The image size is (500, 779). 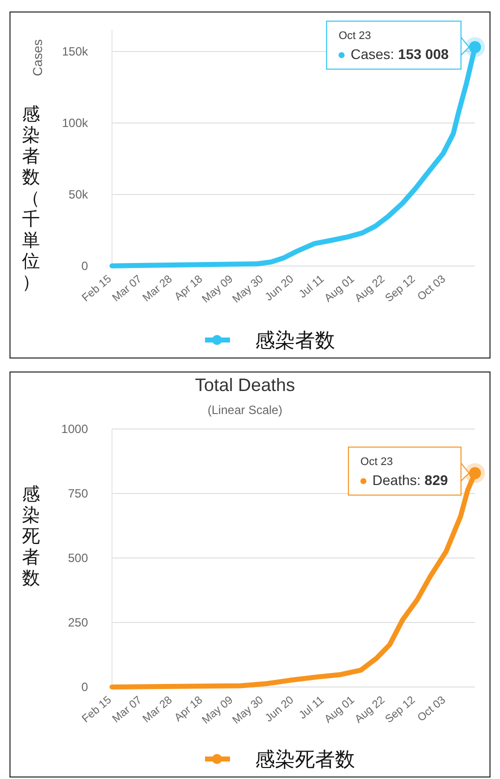 I want to click on annotation: Oct 23 Deaths: 829, so click(x=404, y=472).